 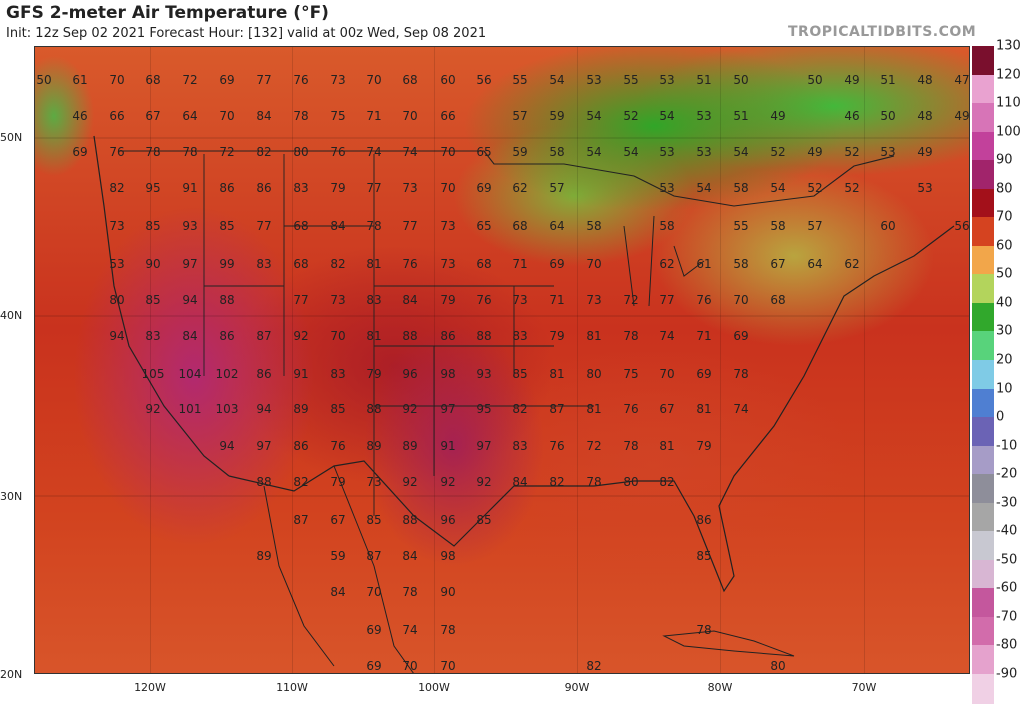 What do you see at coordinates (720, 687) in the screenshot?
I see `lon-label: 80W` at bounding box center [720, 687].